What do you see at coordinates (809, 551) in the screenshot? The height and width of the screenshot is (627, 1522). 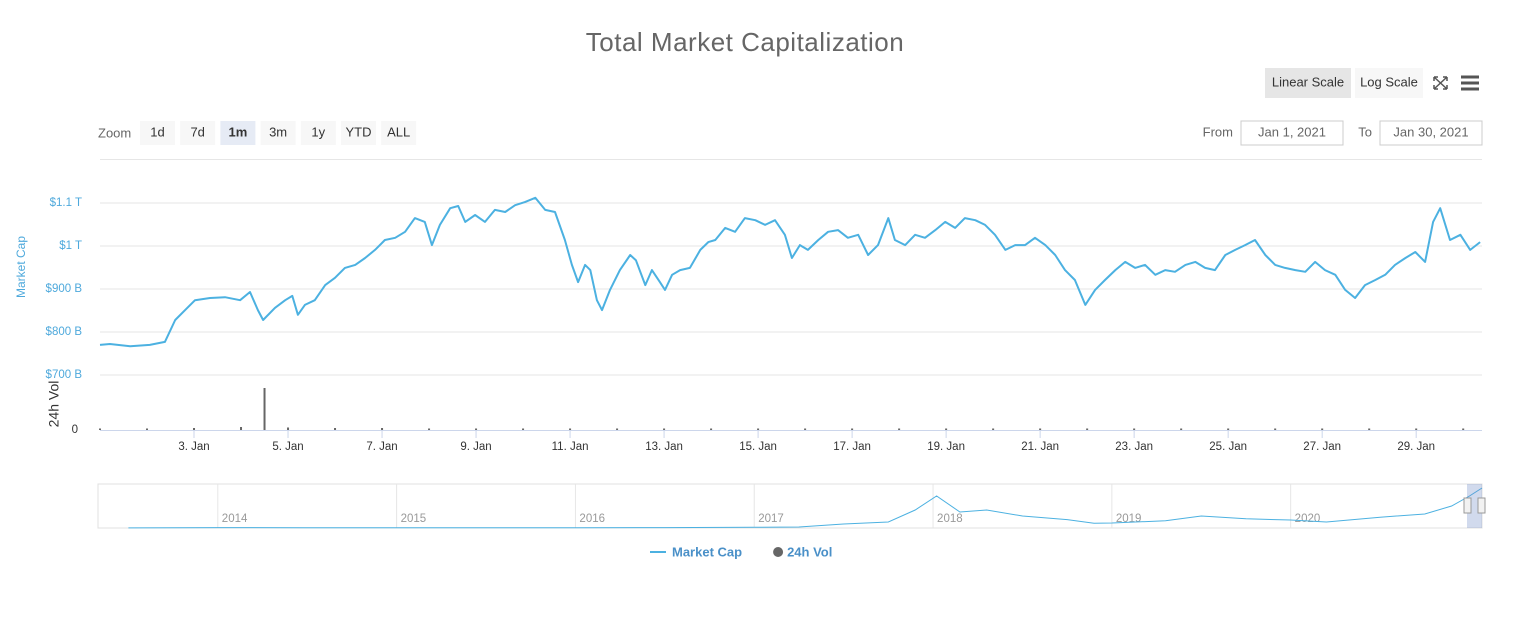 I see `legend-label: 24h Vol` at bounding box center [809, 551].